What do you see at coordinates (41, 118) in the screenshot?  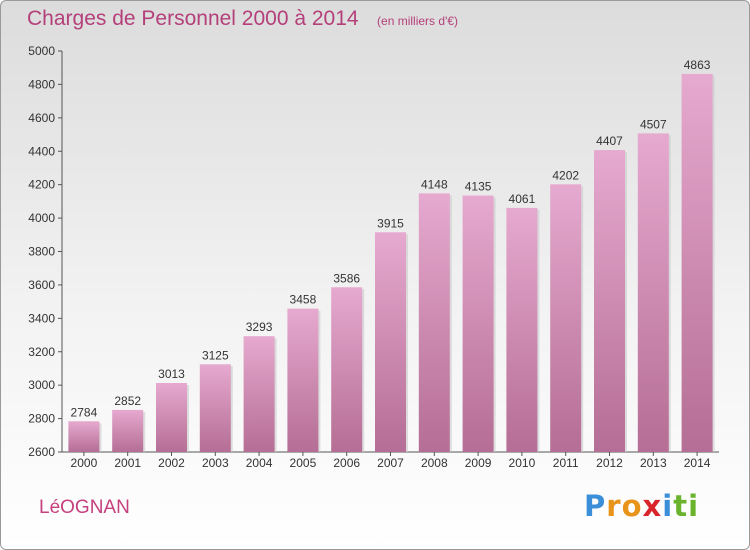 I see `y-tick-label: 4600` at bounding box center [41, 118].